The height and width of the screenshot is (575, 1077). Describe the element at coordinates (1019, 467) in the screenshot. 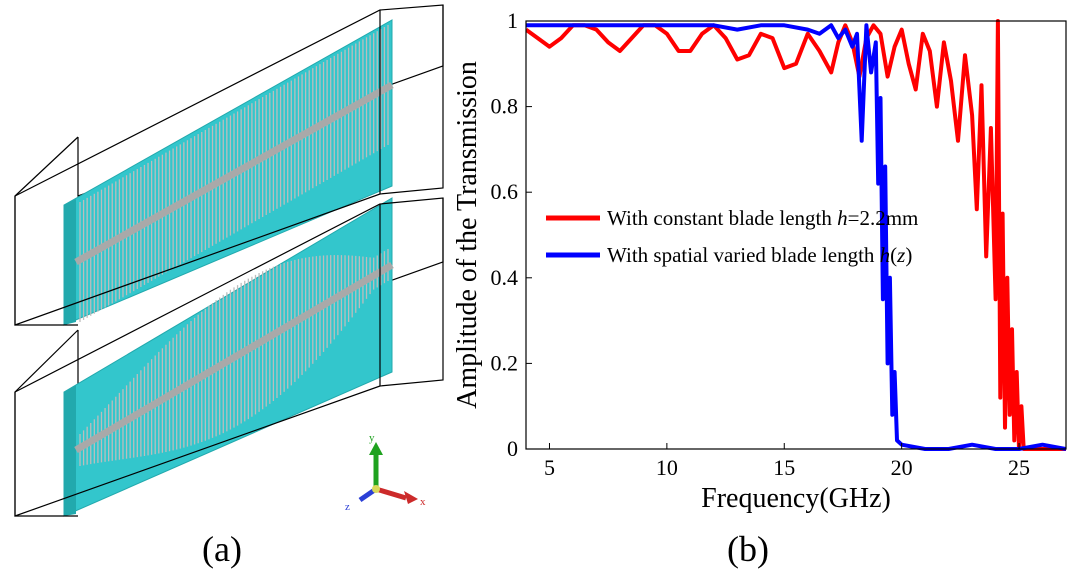

I see `x-tick-label: 25` at that location.